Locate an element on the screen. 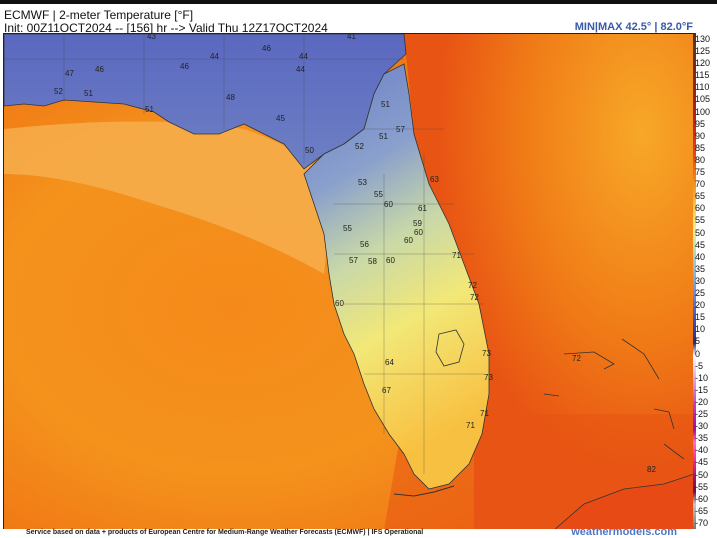 Image resolution: width=717 pixels, height=538 pixels. temperature-label: 82 is located at coordinates (651, 469).